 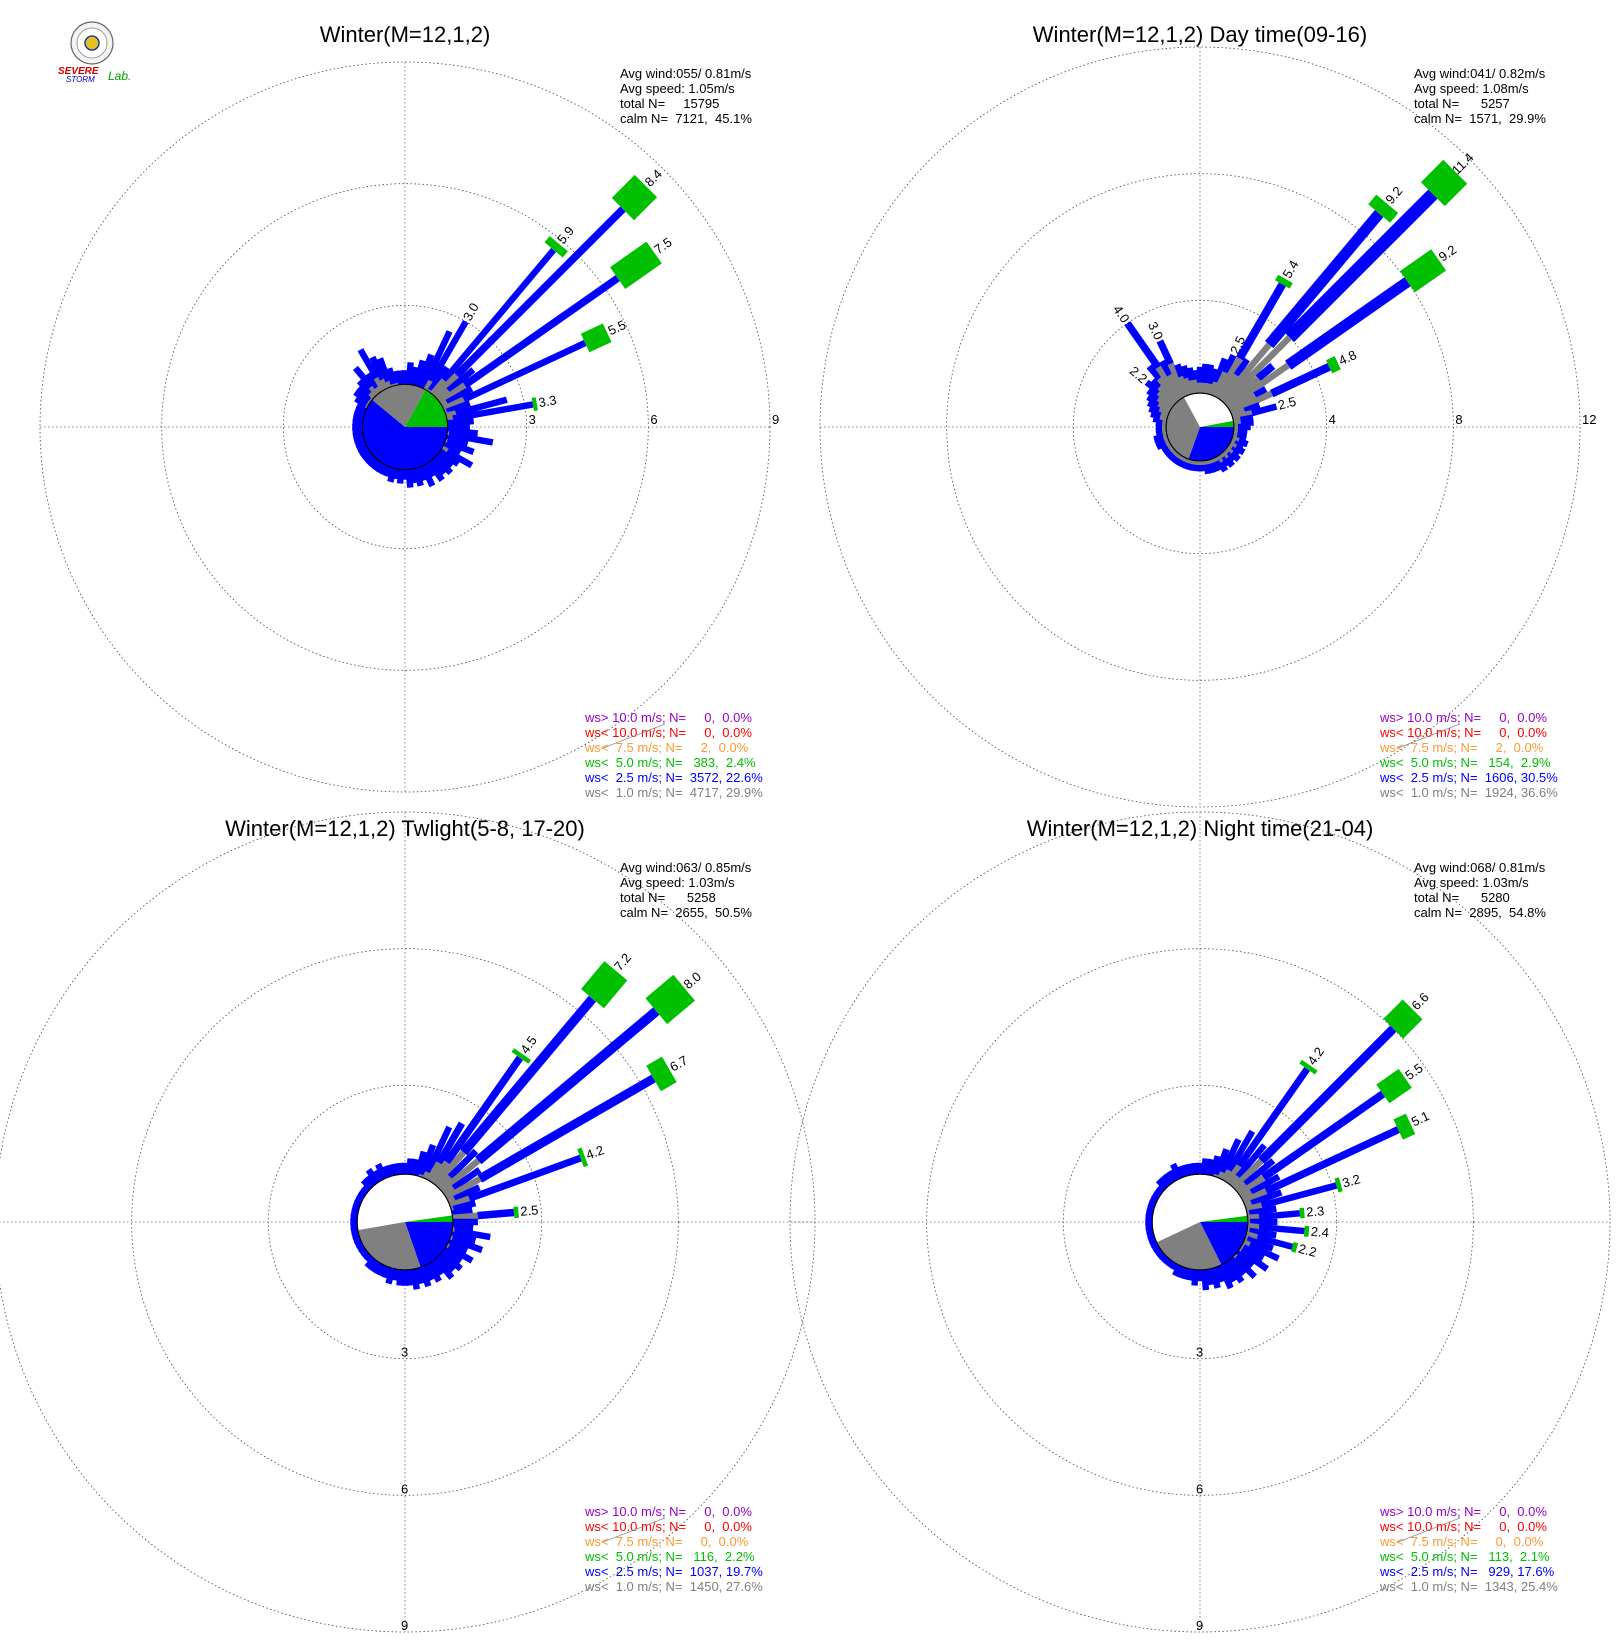 What do you see at coordinates (669, 103) in the screenshot?
I see `stat-line: total N= 15795` at bounding box center [669, 103].